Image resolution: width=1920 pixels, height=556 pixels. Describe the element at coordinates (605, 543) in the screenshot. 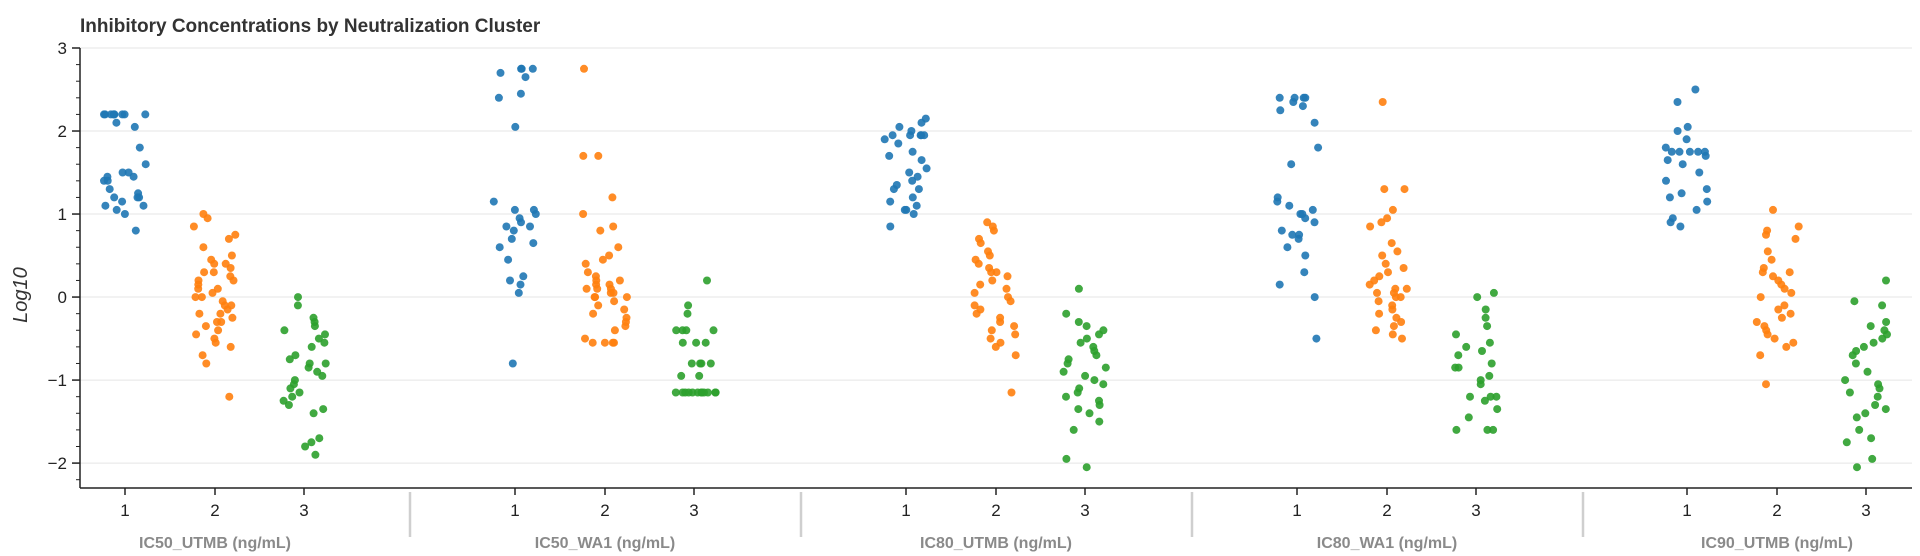

I see `group-label: IC50_WA1 (ng/mL)` at that location.